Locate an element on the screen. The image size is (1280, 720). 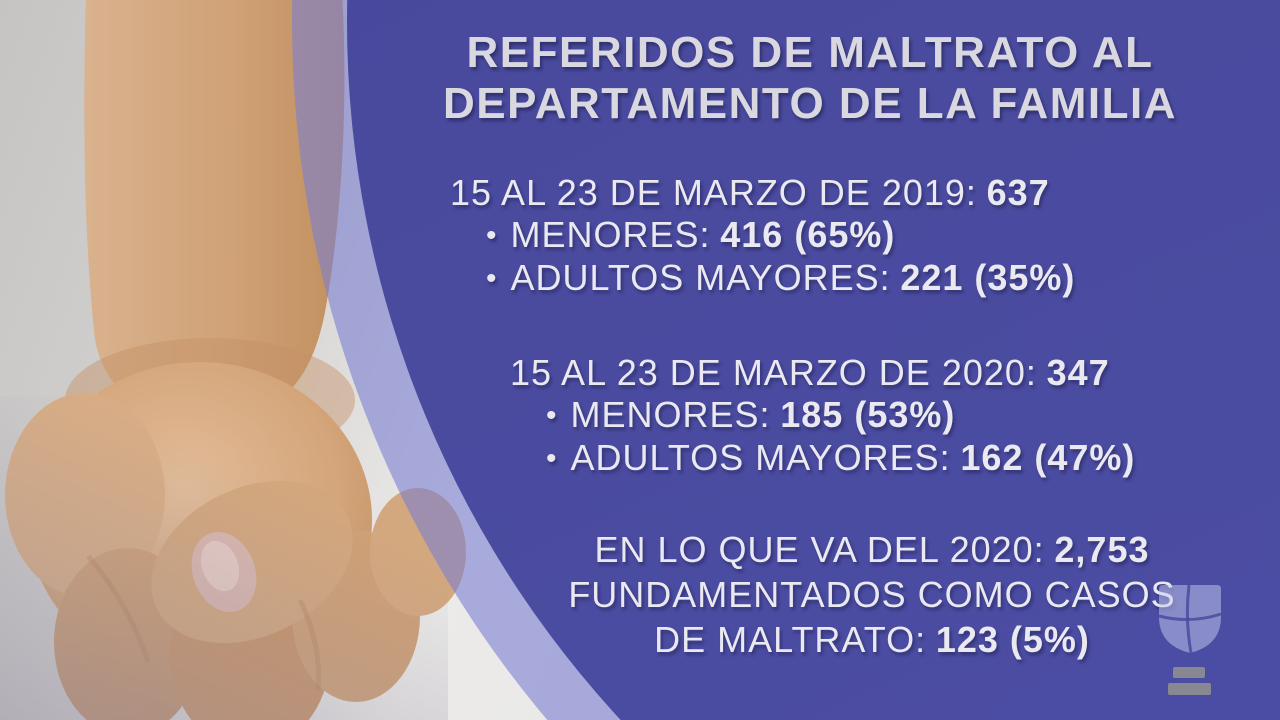
bullet-menores-2020: • MENORES: 185 (53%) is located at coordinates (822, 415).